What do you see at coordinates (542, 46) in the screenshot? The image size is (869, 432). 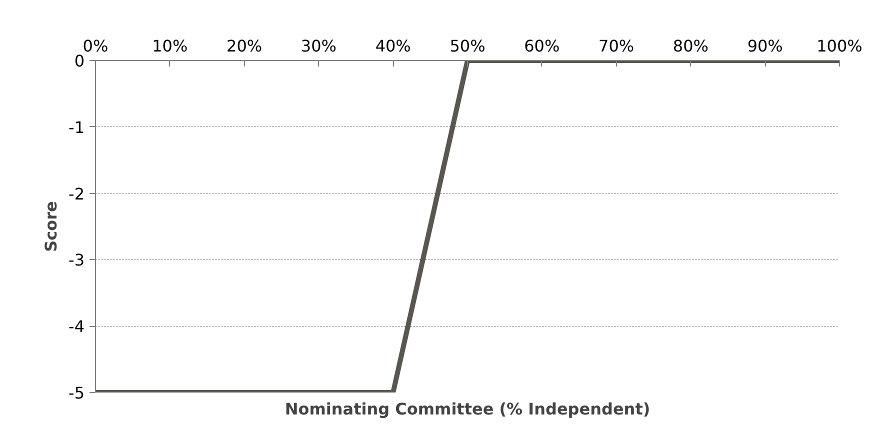 I see `x-tick-label: 60%` at bounding box center [542, 46].